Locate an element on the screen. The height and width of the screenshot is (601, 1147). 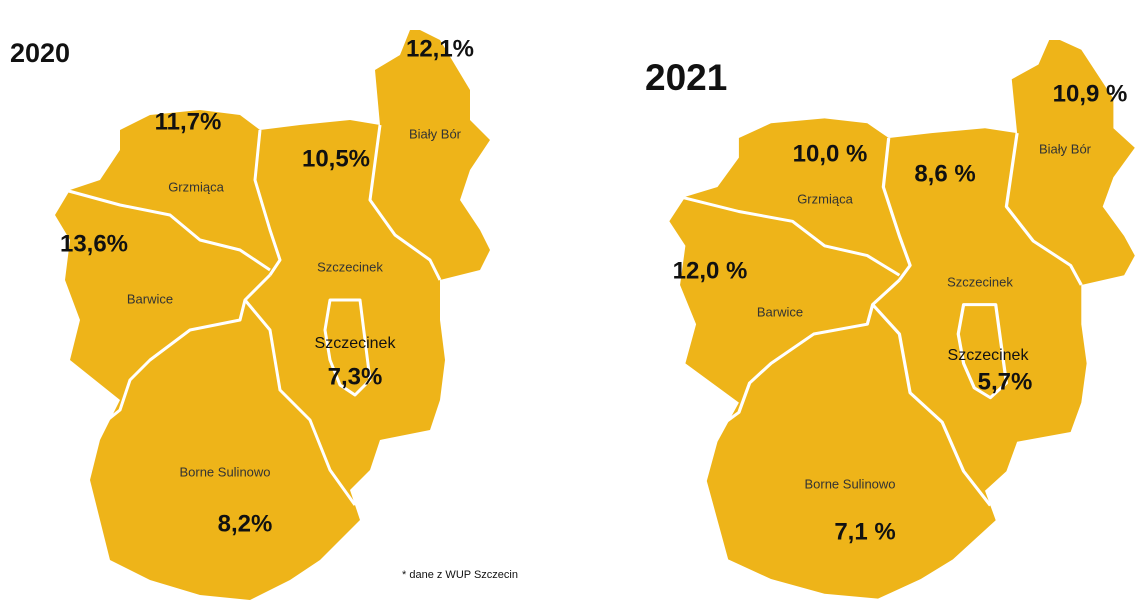
map-title: 2020 is located at coordinates (40, 53).